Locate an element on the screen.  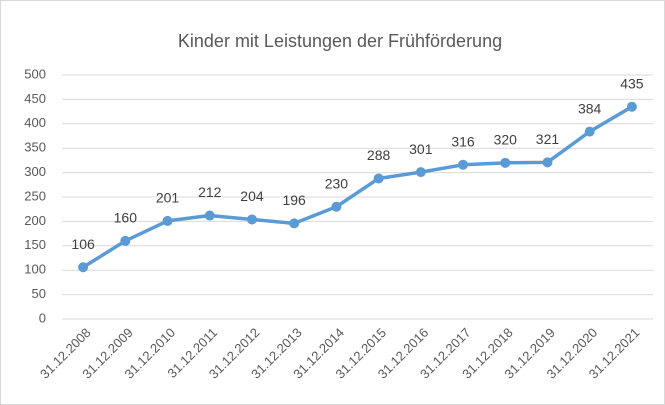
data-label: 316 is located at coordinates (463, 141).